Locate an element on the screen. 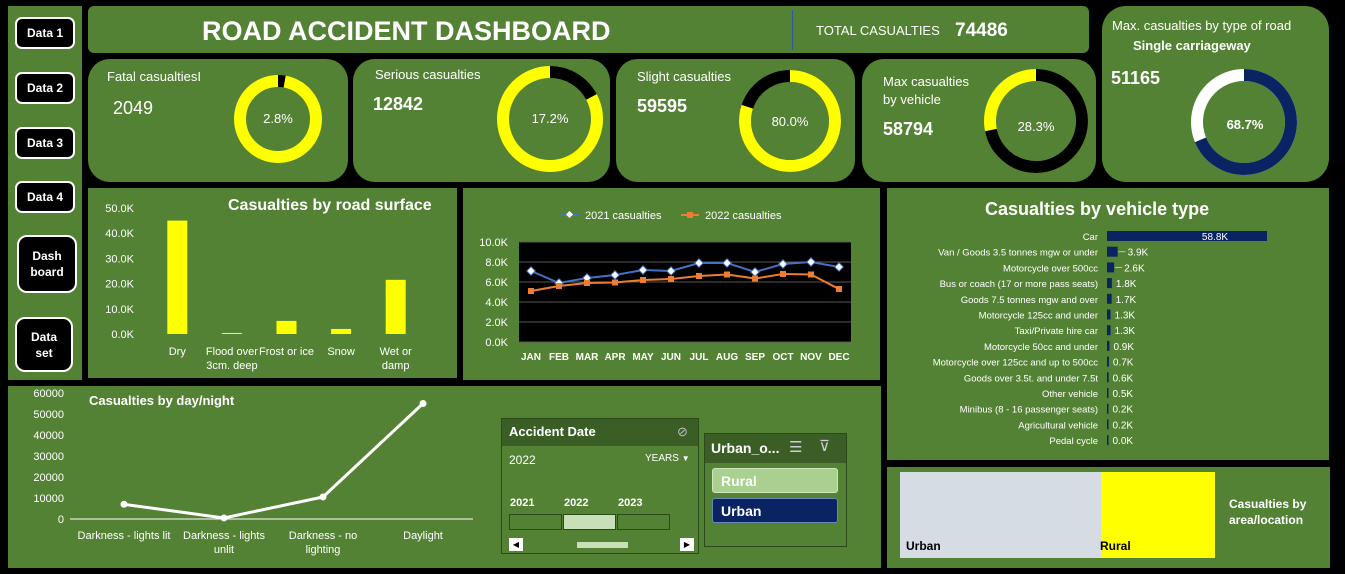 This screenshot has height=574, width=1345. serious-value: 12842 is located at coordinates (398, 104).